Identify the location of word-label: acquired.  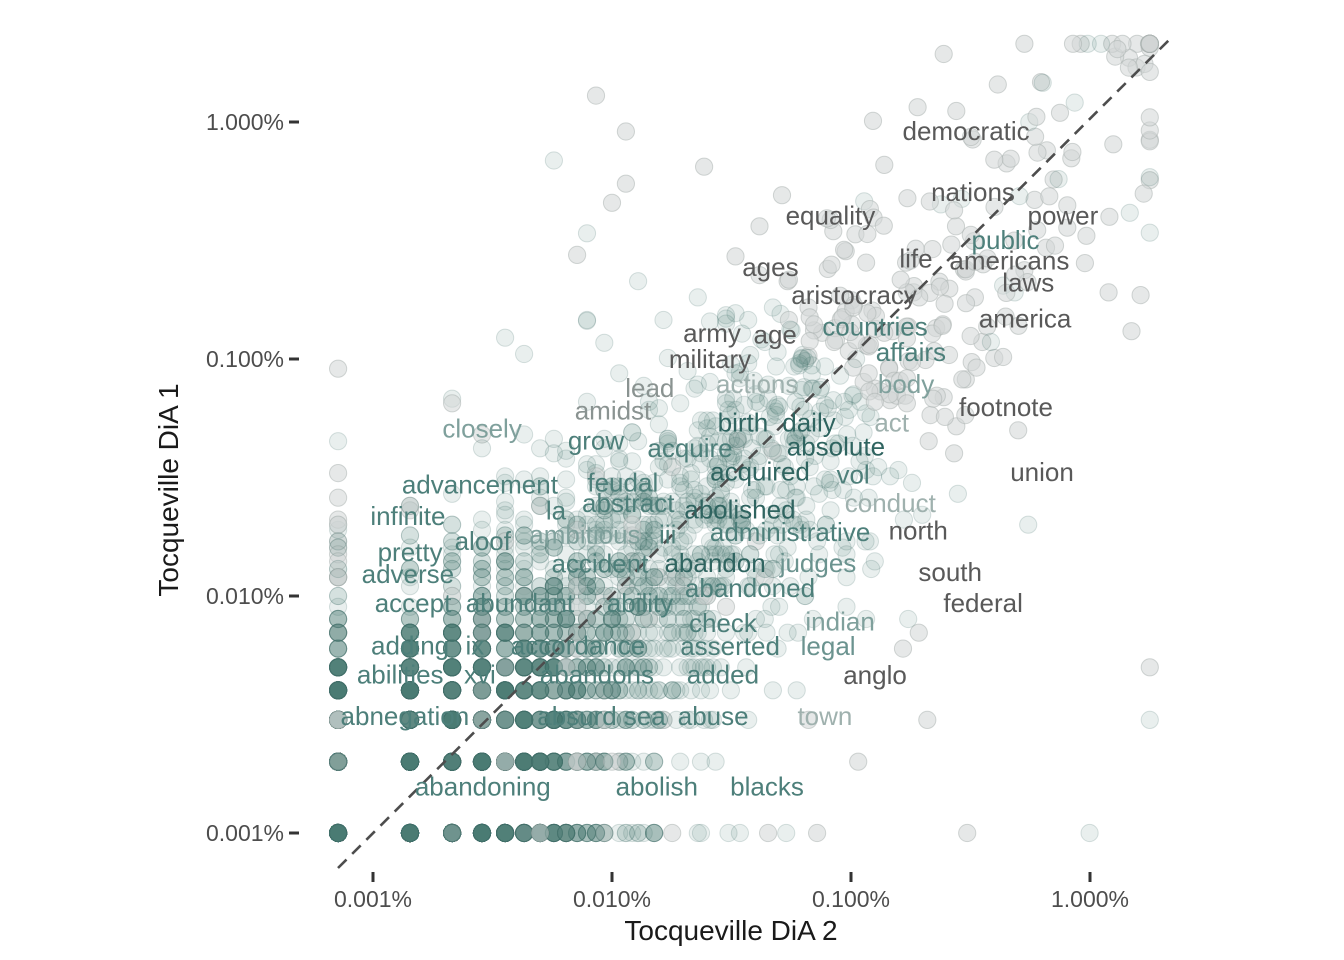
(760, 471).